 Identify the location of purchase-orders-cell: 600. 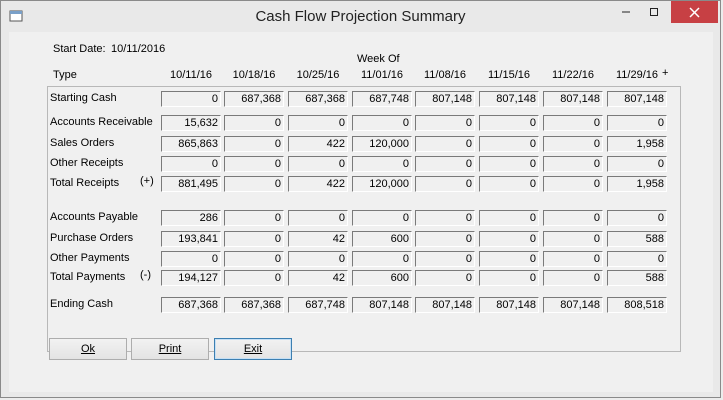
(382, 239).